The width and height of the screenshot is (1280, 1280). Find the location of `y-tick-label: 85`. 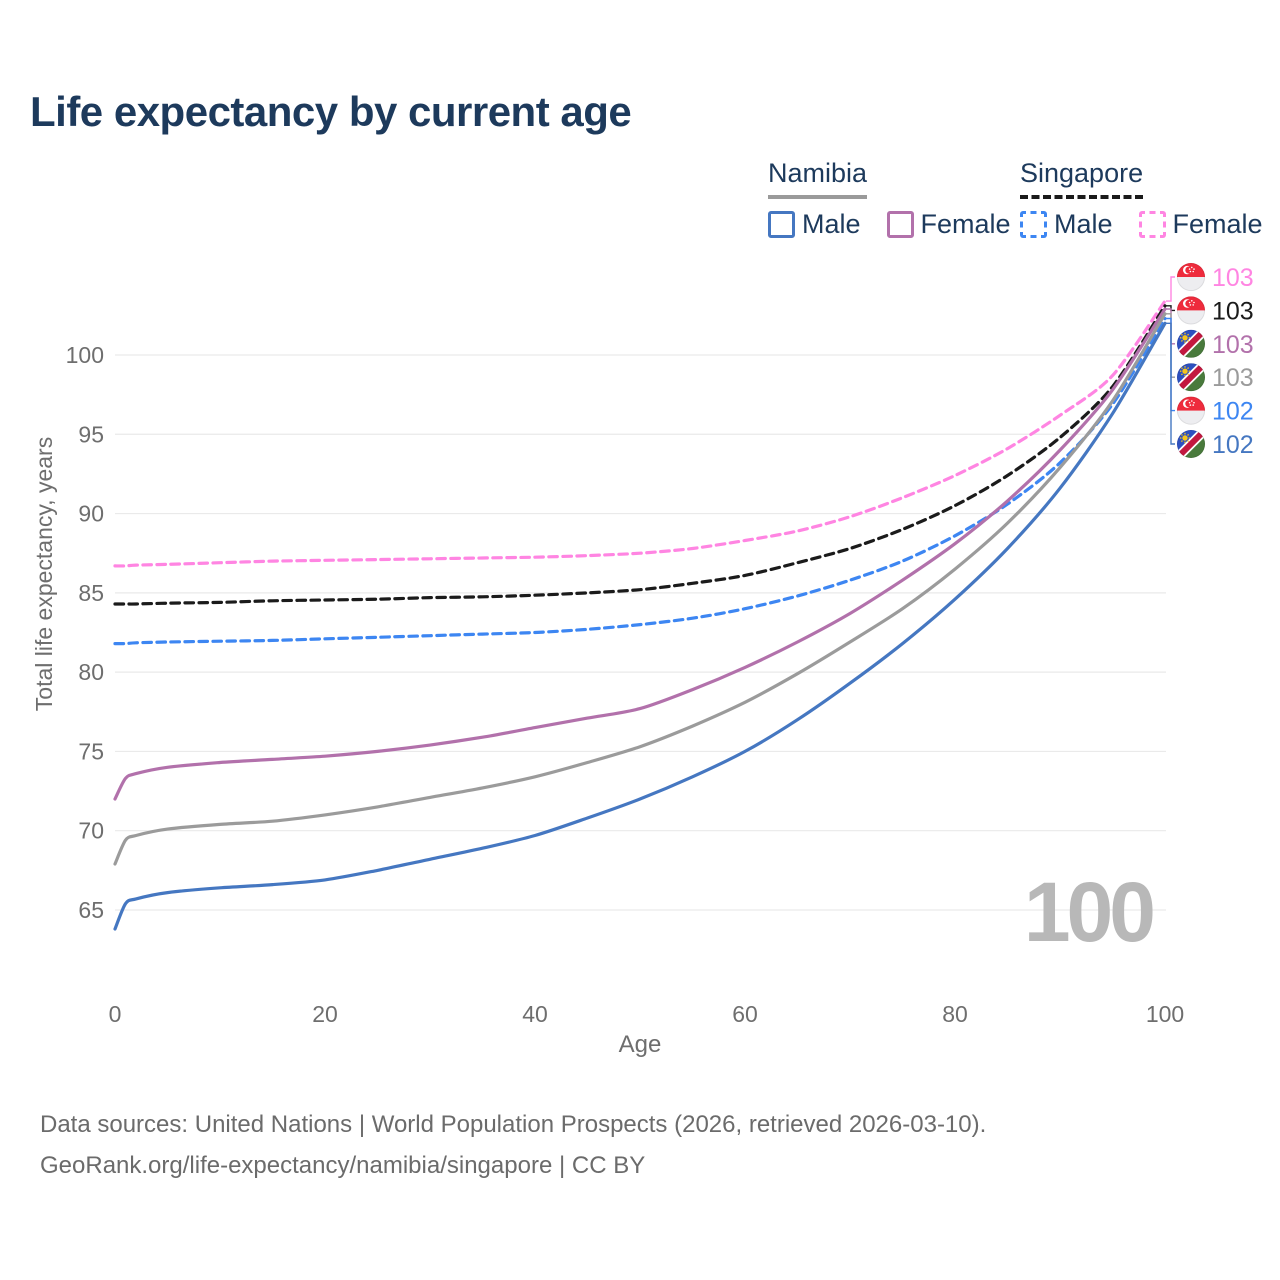

y-tick-label: 85 is located at coordinates (91, 593).